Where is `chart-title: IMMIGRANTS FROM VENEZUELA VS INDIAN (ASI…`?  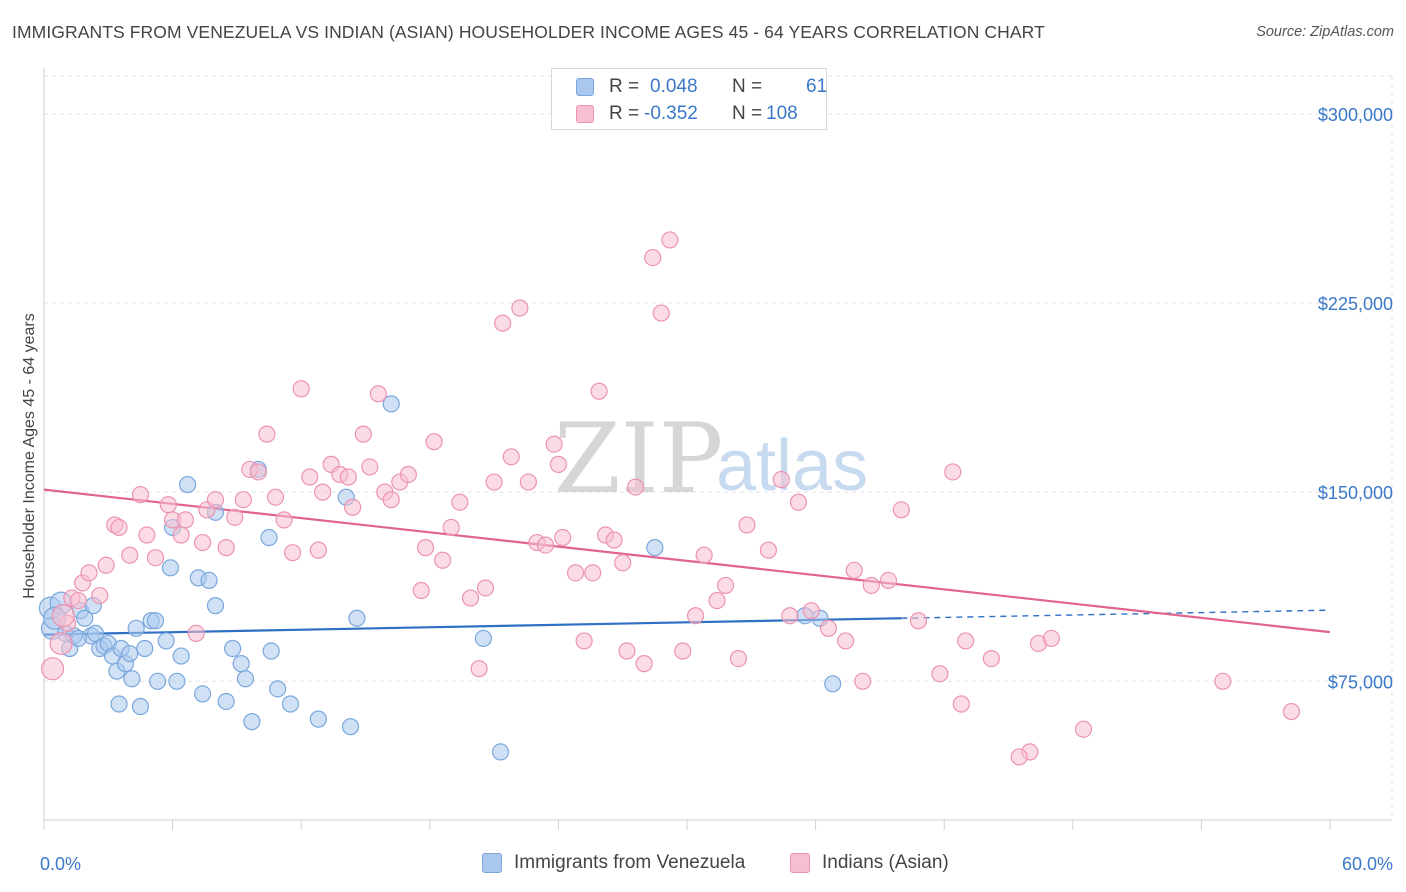 chart-title: IMMIGRANTS FROM VENEZUELA VS INDIAN (ASI… is located at coordinates (528, 32).